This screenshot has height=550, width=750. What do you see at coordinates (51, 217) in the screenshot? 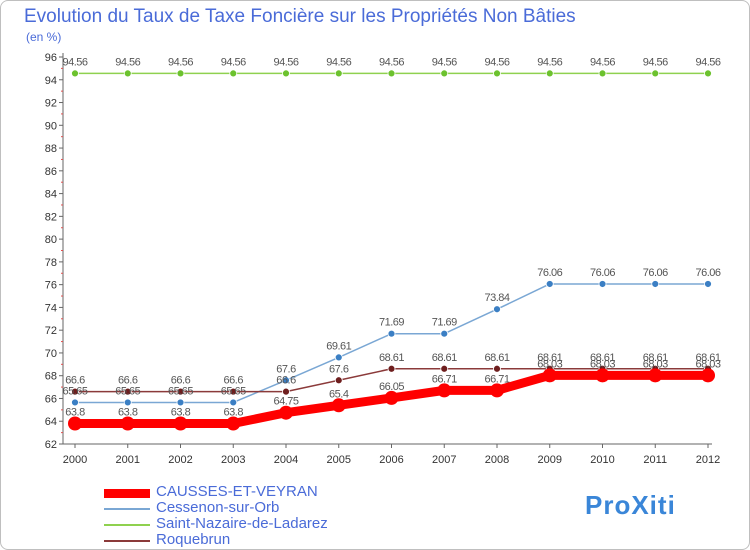
I see `y-tick-label: 82` at bounding box center [51, 217].